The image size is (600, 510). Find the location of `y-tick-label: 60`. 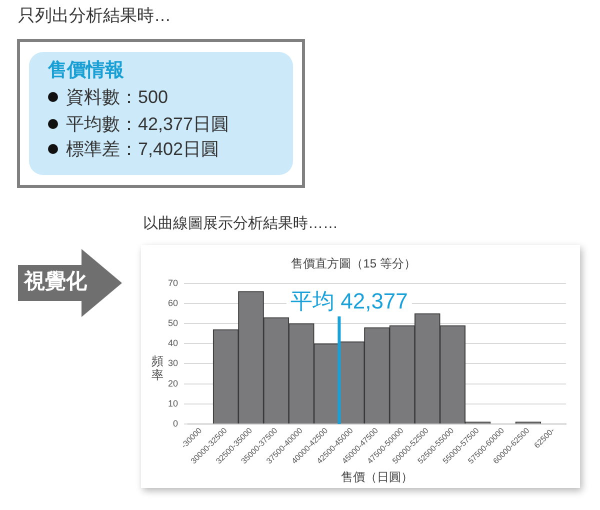

y-tick-label: 60 is located at coordinates (173, 303).